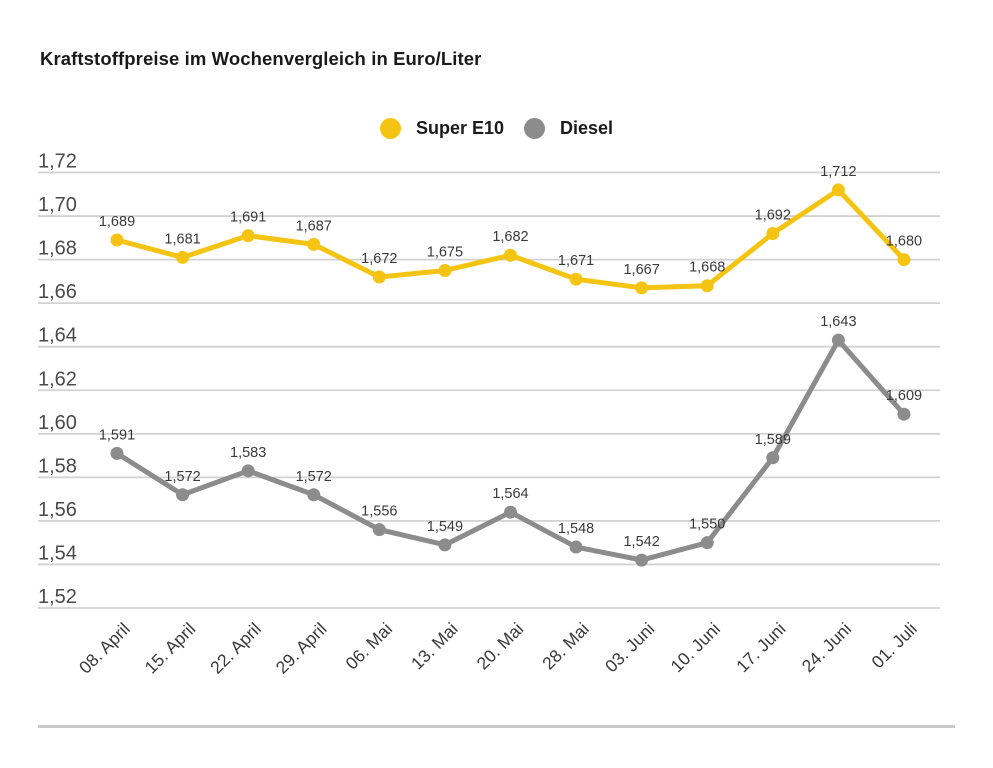  I want to click on data-value-label-diesel: 1,583, so click(248, 453).